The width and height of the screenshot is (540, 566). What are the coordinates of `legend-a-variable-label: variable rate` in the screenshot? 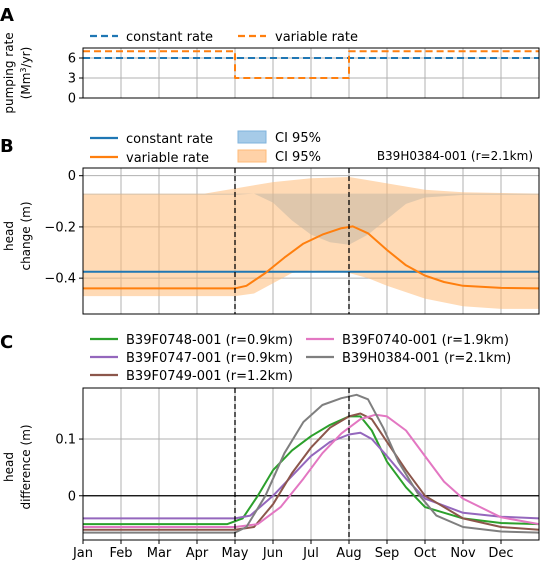 It's located at (316, 37).